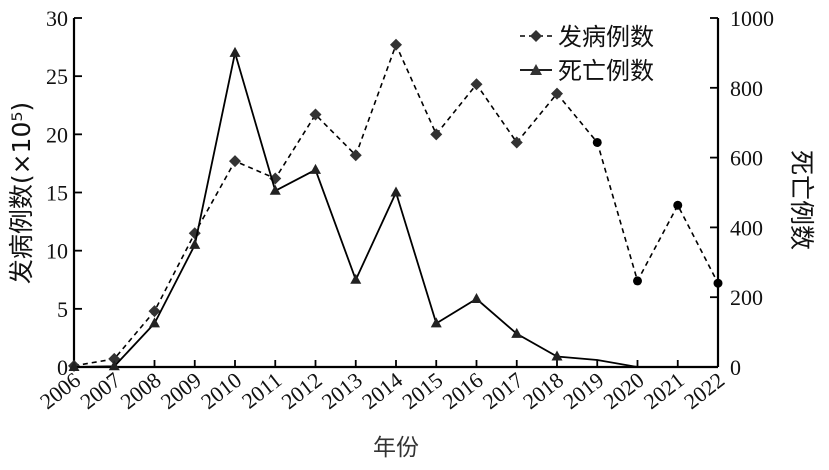 This screenshot has height=470, width=829. Describe the element at coordinates (801, 200) in the screenshot. I see `right-y-axis-title: 死亡例数` at that location.